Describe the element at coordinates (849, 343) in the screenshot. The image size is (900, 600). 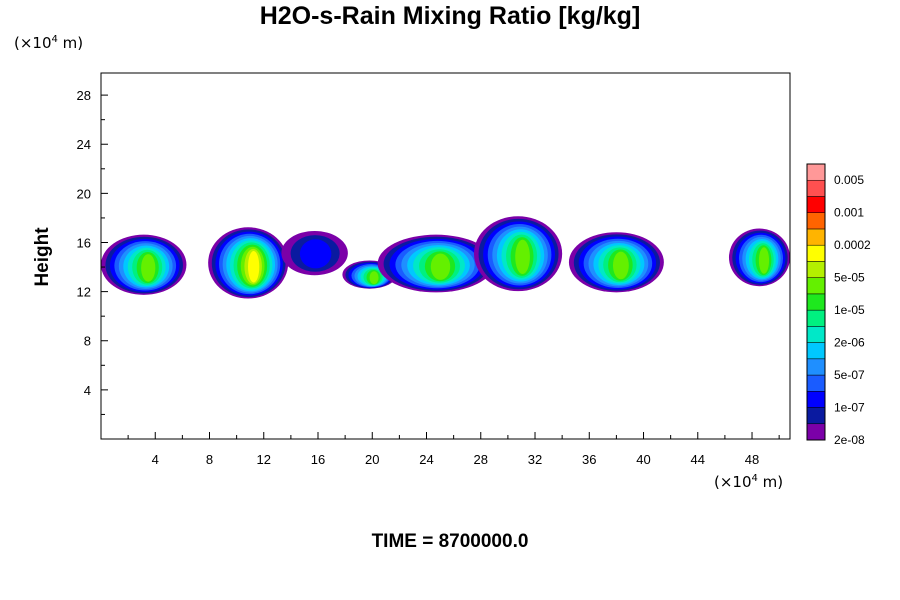
I see `colorbar-label-5: 2e-06` at that location.